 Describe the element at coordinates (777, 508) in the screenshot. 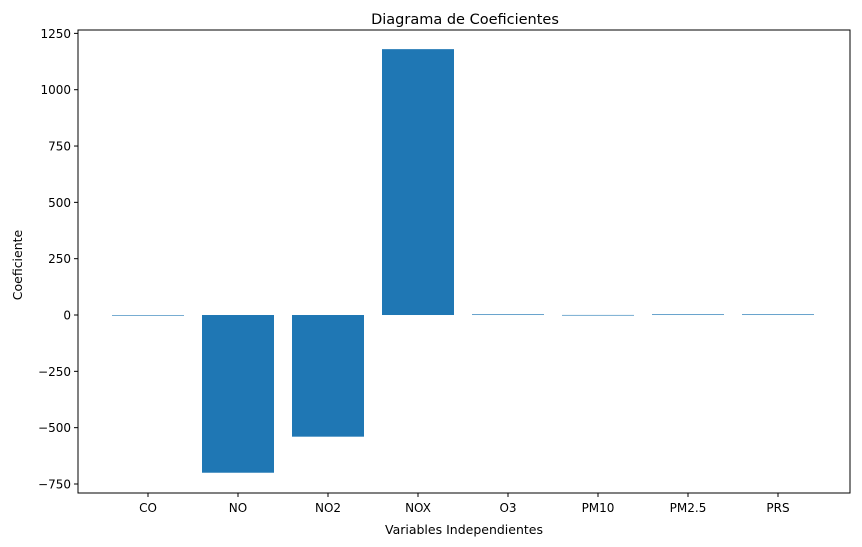

I see `x-tick-label: PRS` at that location.